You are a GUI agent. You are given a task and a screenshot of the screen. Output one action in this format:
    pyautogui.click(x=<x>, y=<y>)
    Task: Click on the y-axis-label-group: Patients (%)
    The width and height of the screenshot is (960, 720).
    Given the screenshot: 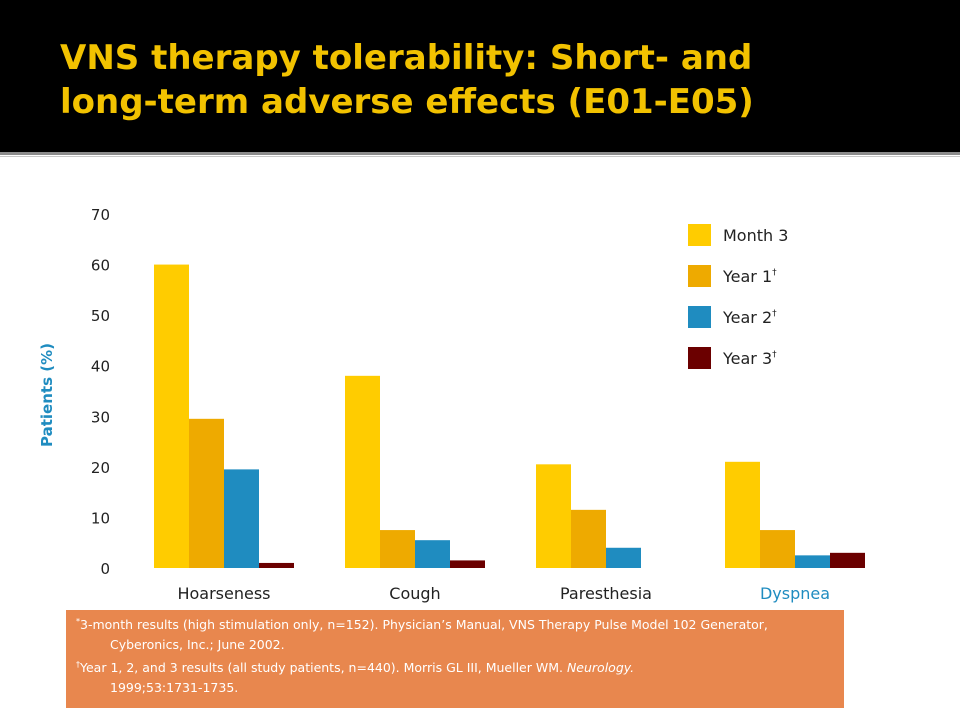 What is the action you would take?
    pyautogui.click(x=47, y=395)
    